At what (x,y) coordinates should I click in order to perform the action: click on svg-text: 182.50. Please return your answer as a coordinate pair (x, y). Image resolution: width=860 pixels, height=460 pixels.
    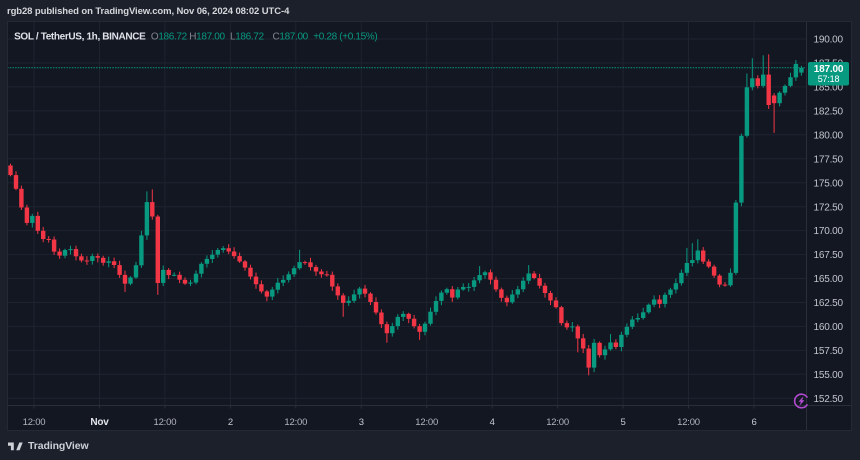
    Looking at the image, I should click on (829, 112).